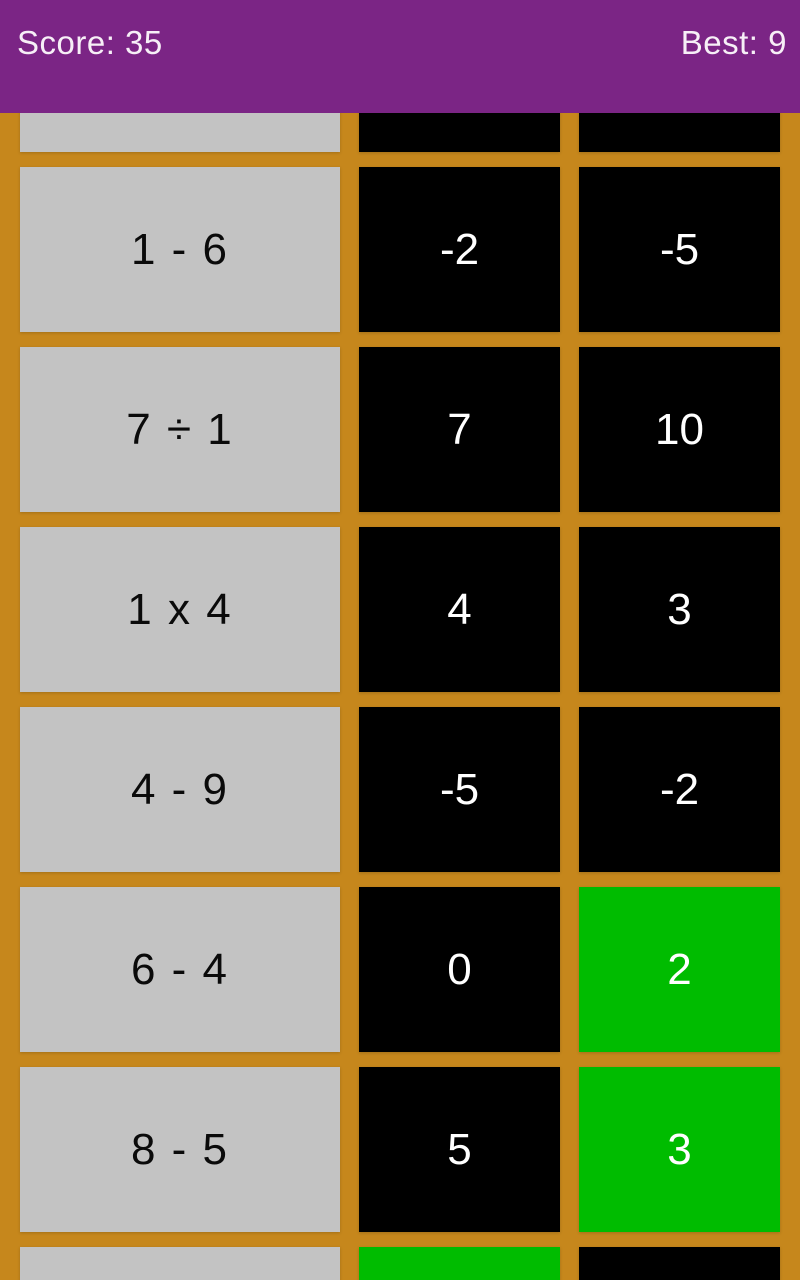  I want to click on answer-cell: 7, so click(459, 429).